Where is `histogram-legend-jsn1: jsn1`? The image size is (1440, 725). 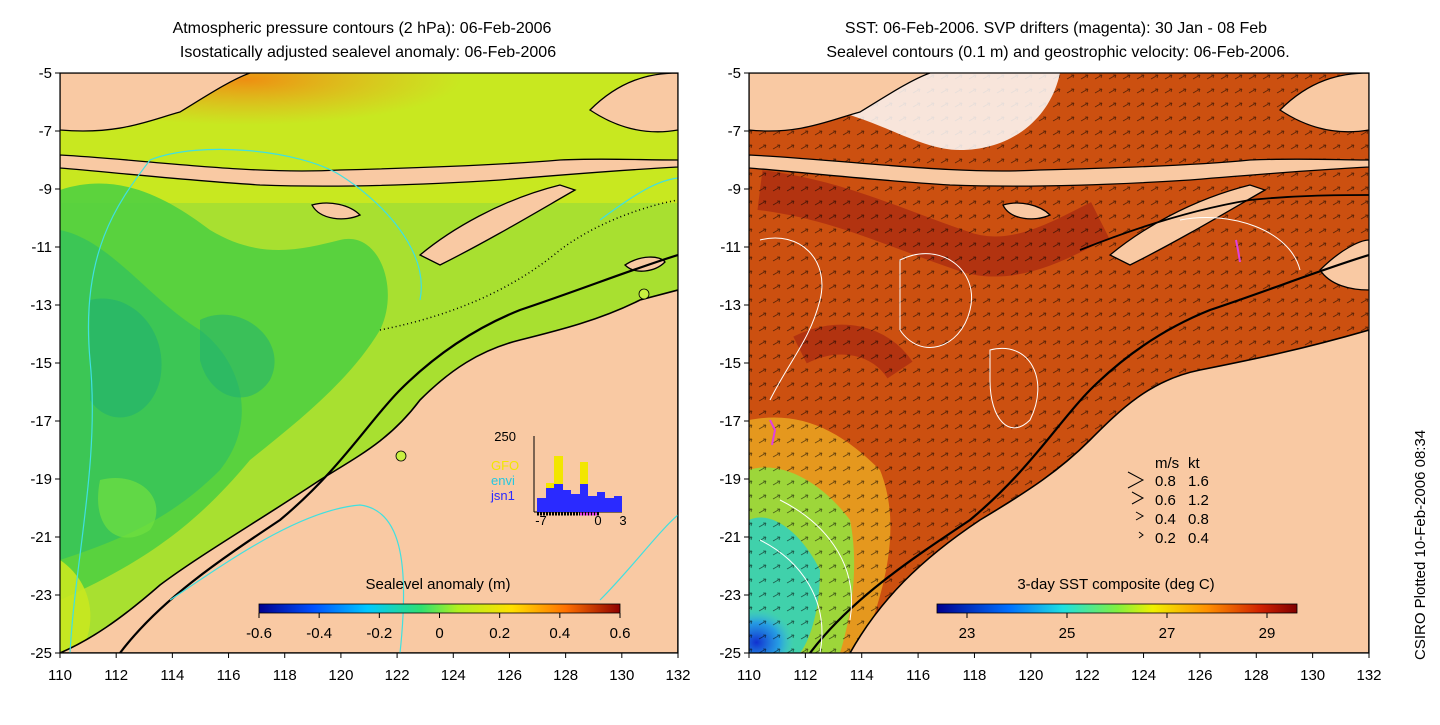
histogram-legend-jsn1: jsn1 is located at coordinates (502, 495).